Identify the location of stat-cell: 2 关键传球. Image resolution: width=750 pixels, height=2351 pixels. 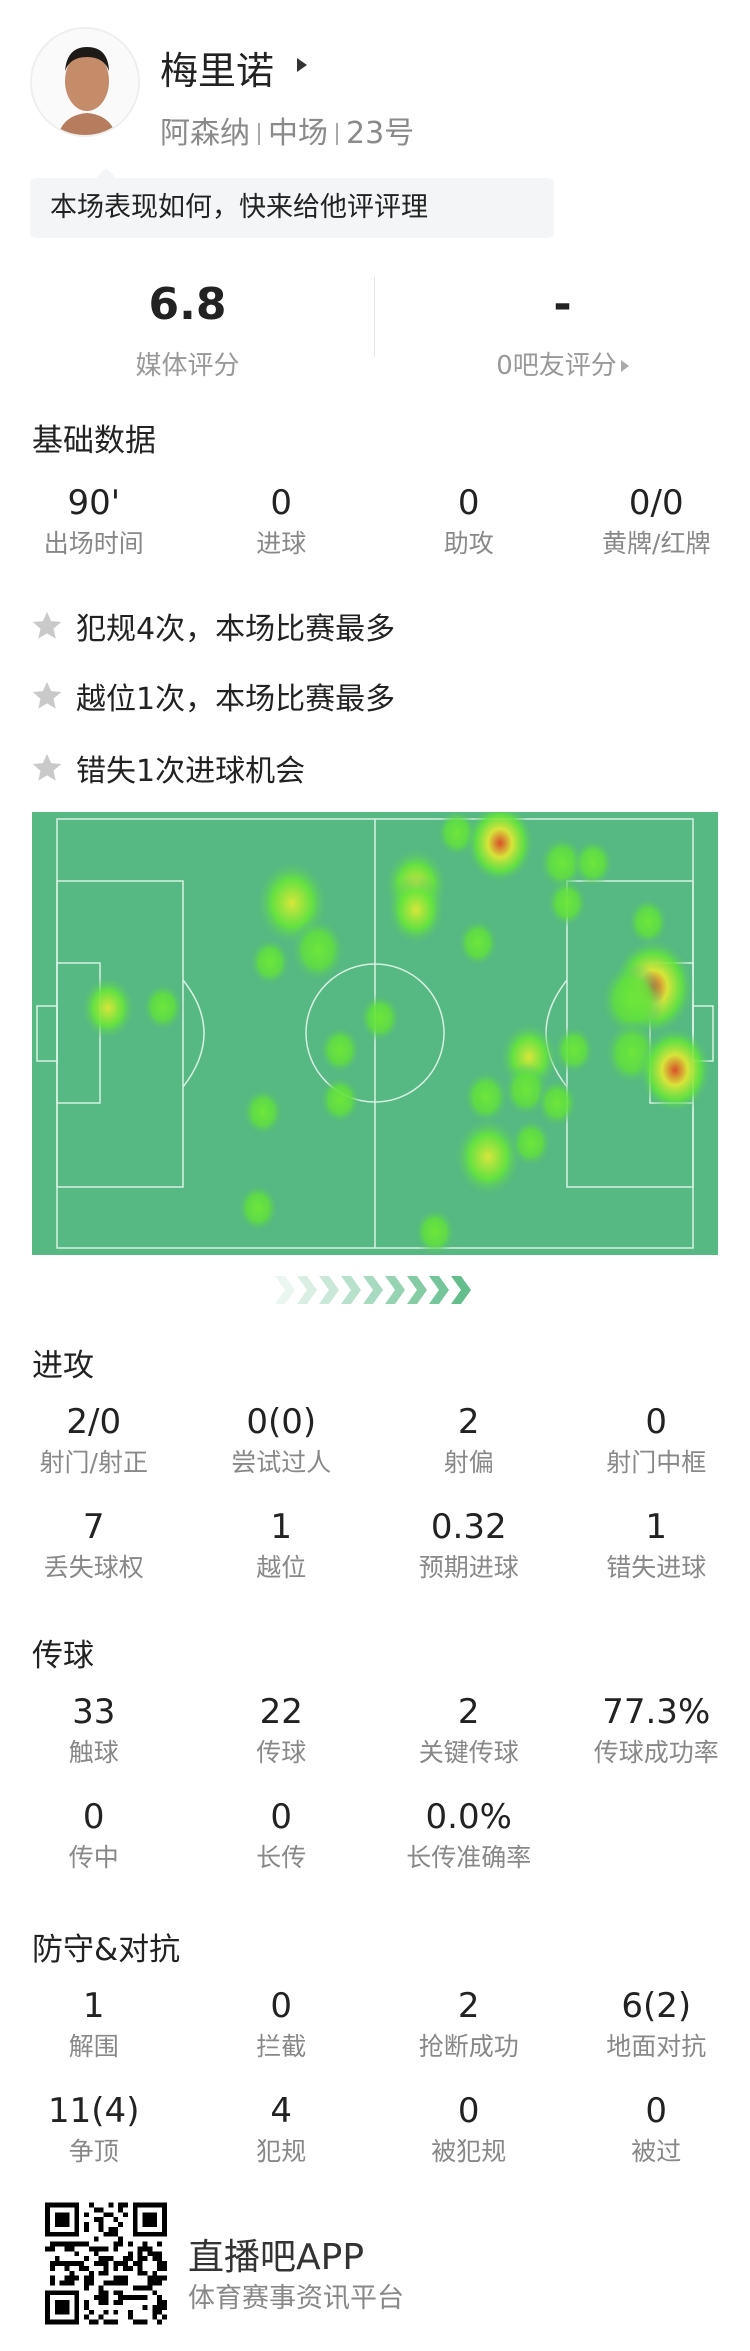
(469, 1743).